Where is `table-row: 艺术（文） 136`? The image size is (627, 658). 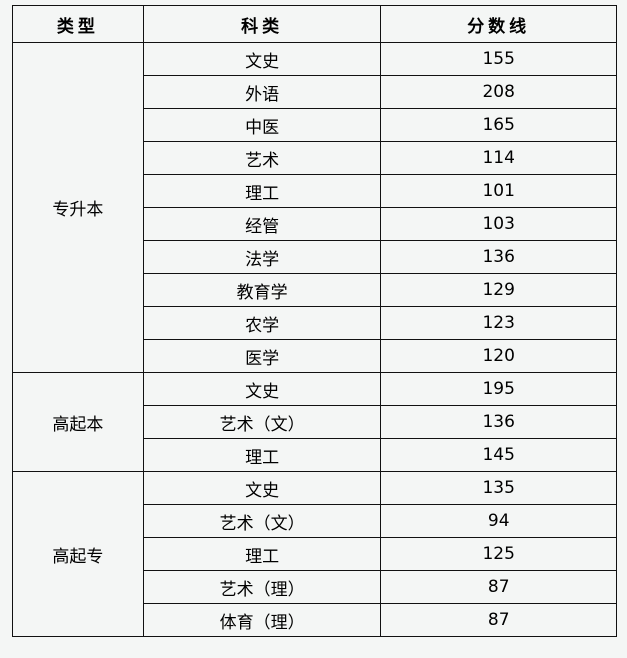
table-row: 艺术（文） 136 is located at coordinates (315, 422).